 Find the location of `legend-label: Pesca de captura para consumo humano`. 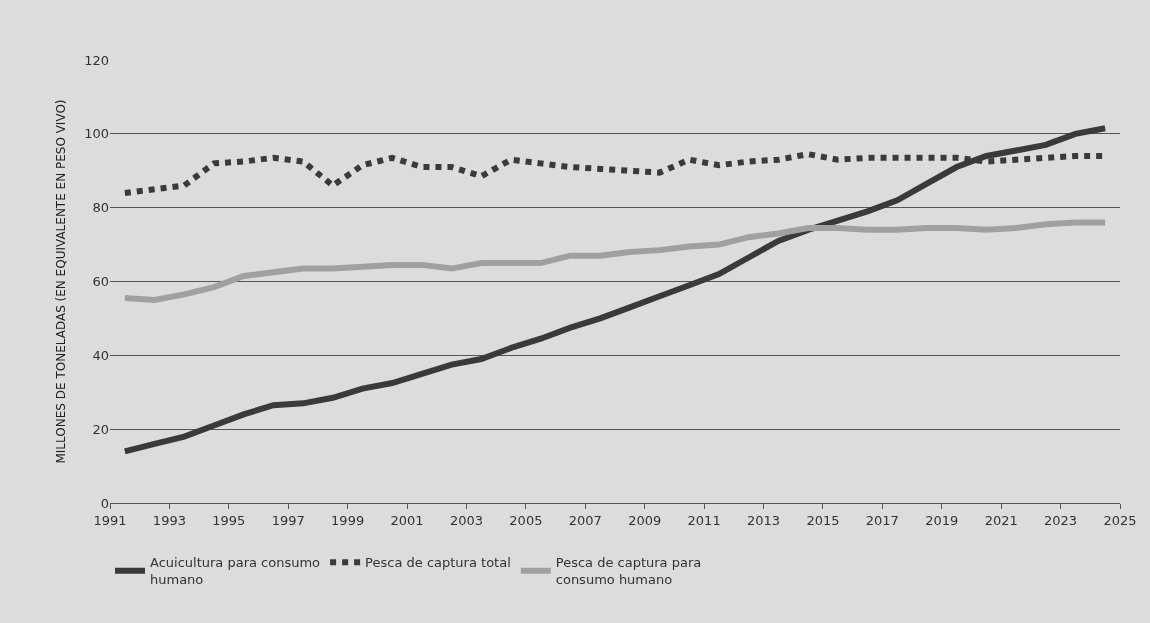

legend-label: Pesca de captura para consumo humano is located at coordinates (628, 571).